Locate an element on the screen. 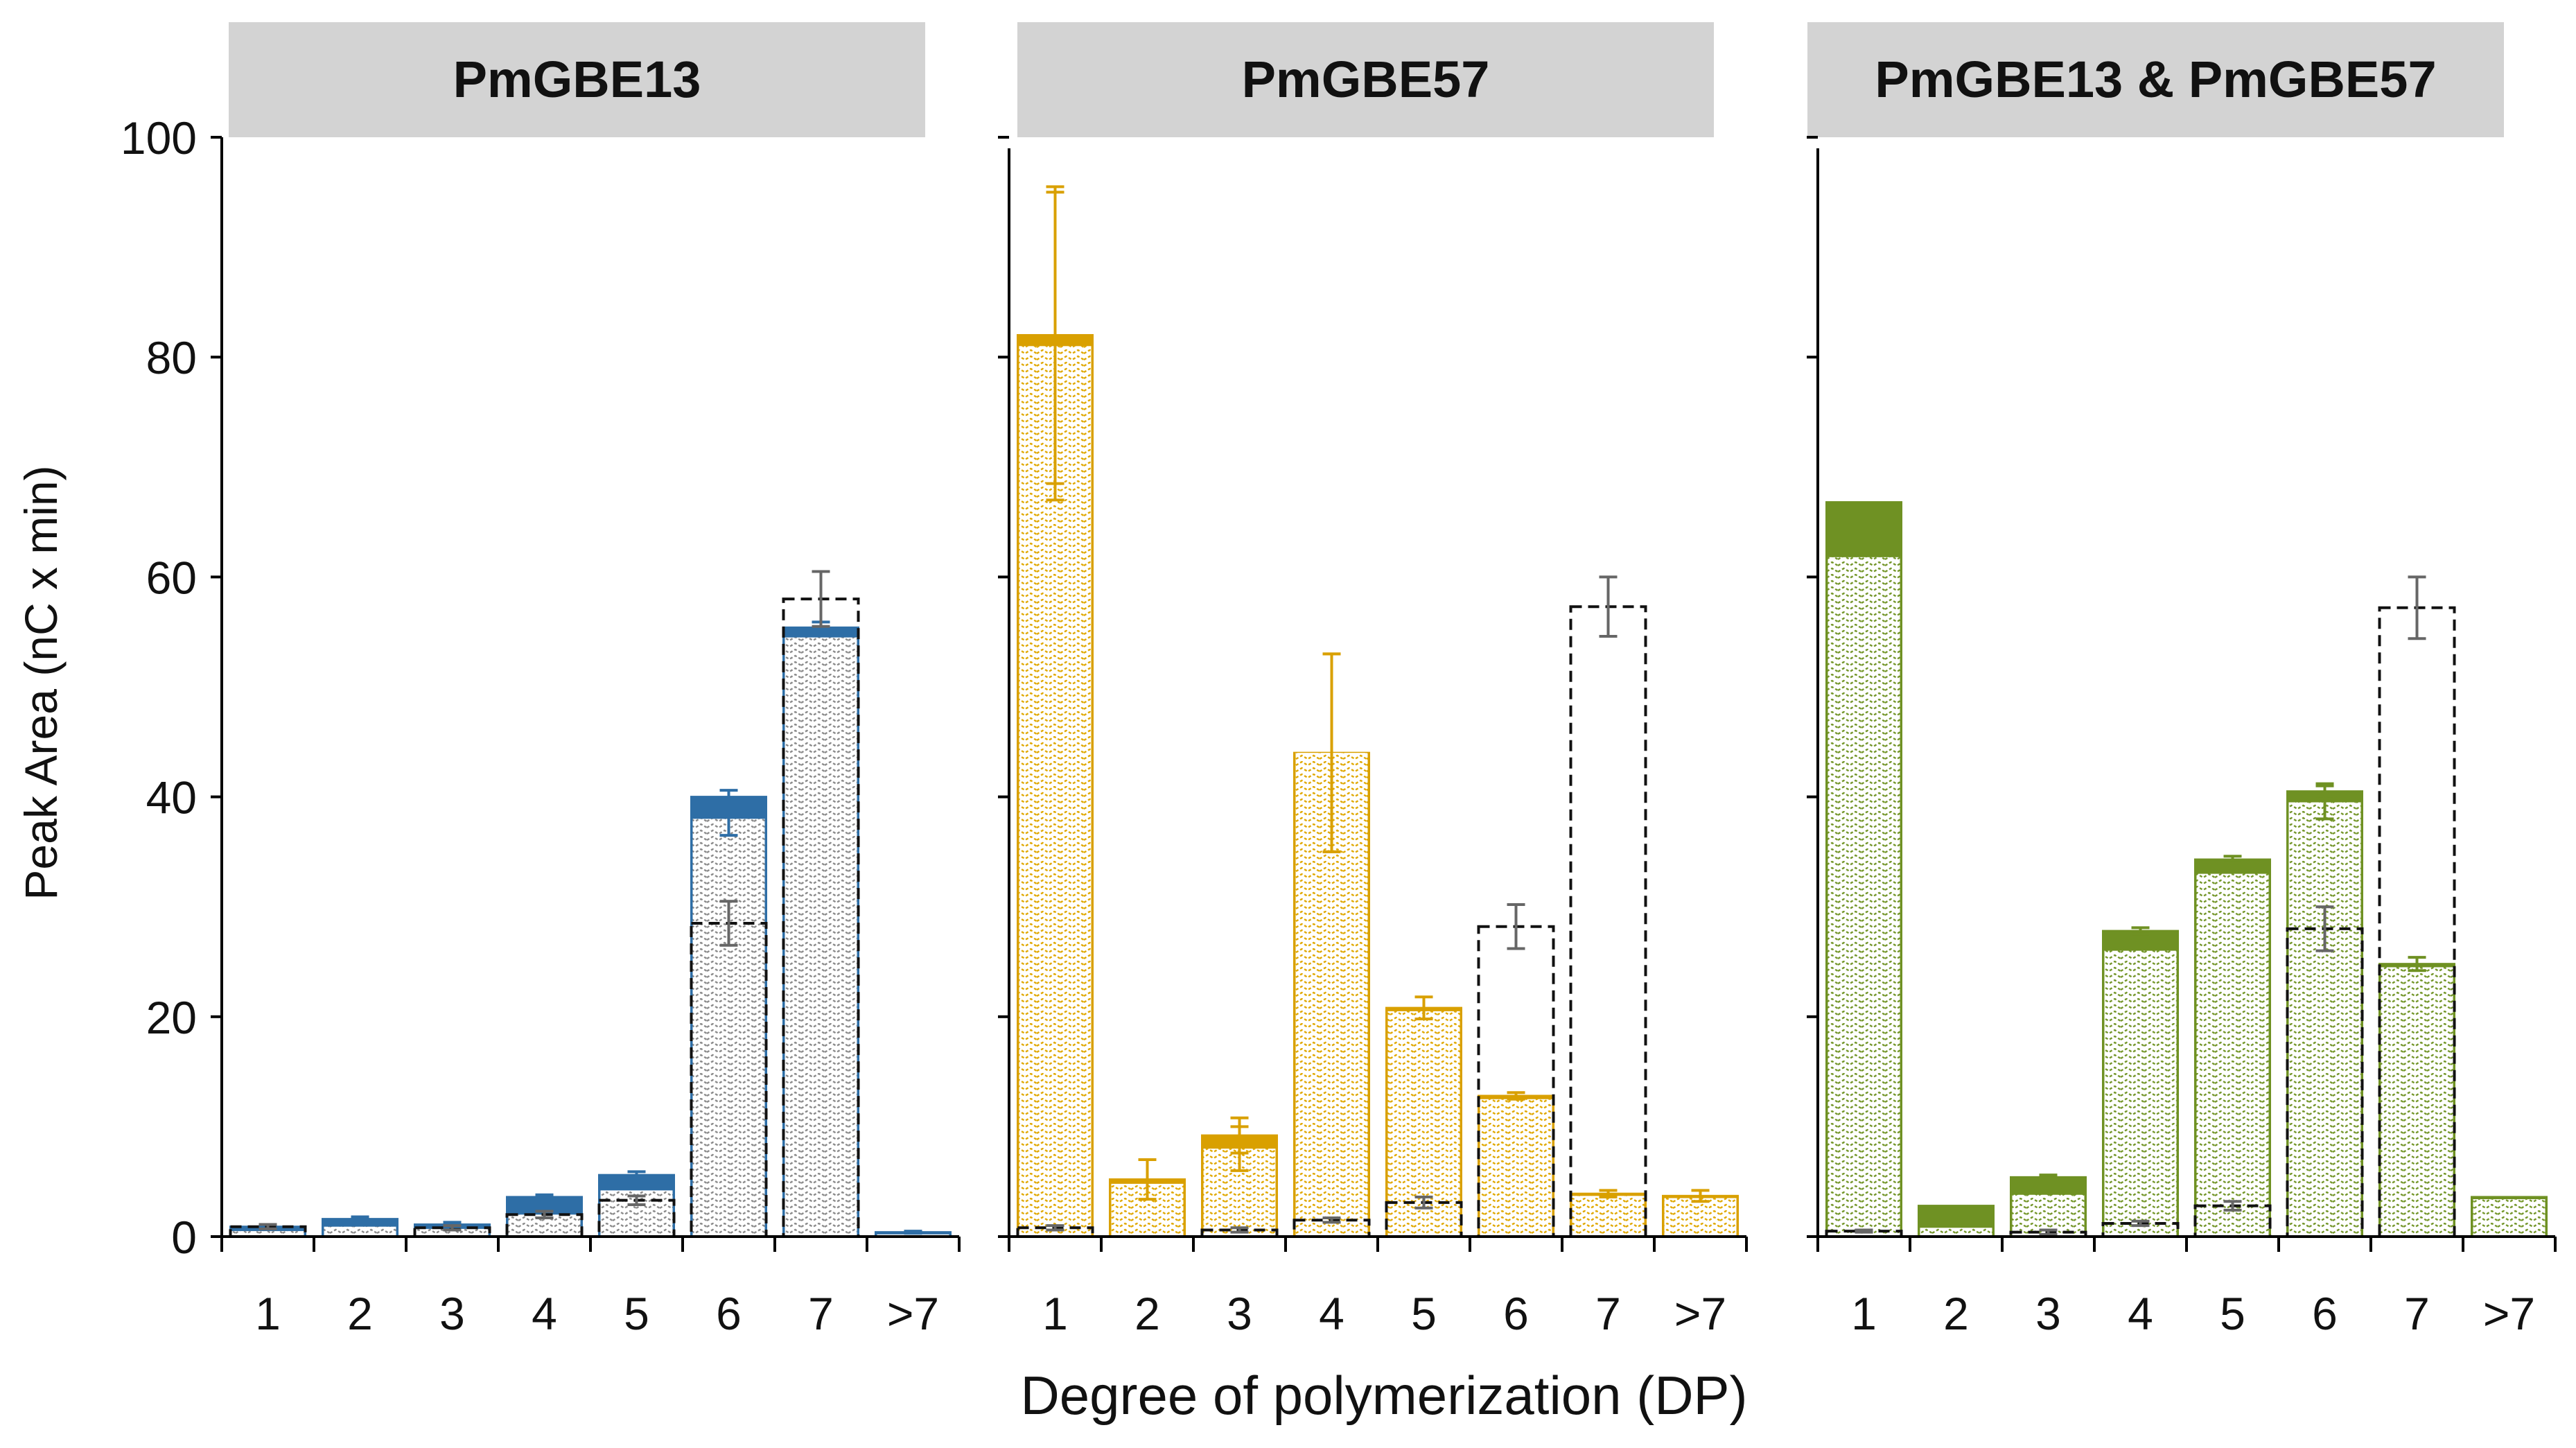 Image resolution: width=2576 pixels, height=1448 pixels. panel-3-title: PmGBE13 & PmGBE57 is located at coordinates (2155, 79).